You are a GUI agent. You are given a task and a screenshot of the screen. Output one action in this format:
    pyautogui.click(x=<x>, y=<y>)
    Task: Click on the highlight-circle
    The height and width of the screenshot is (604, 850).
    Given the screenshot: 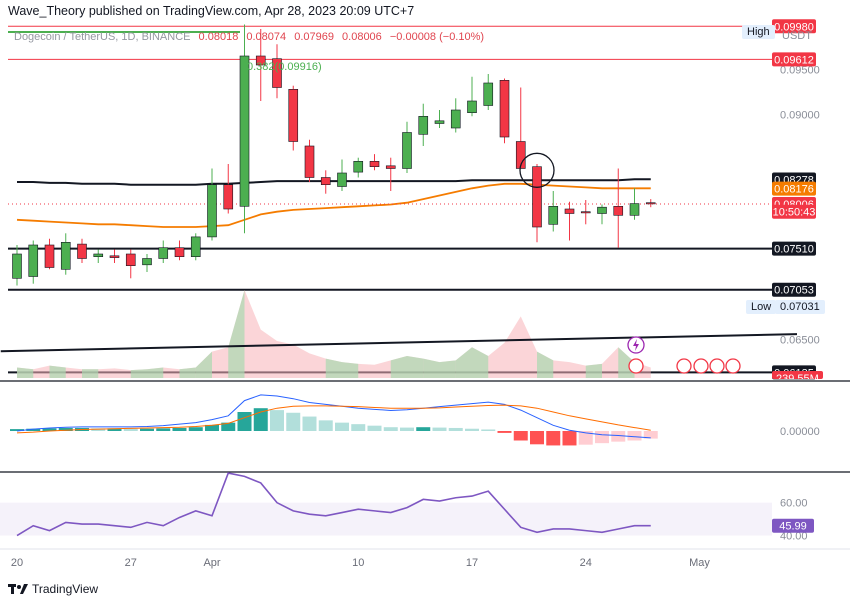 What is the action you would take?
    pyautogui.click(x=537, y=170)
    